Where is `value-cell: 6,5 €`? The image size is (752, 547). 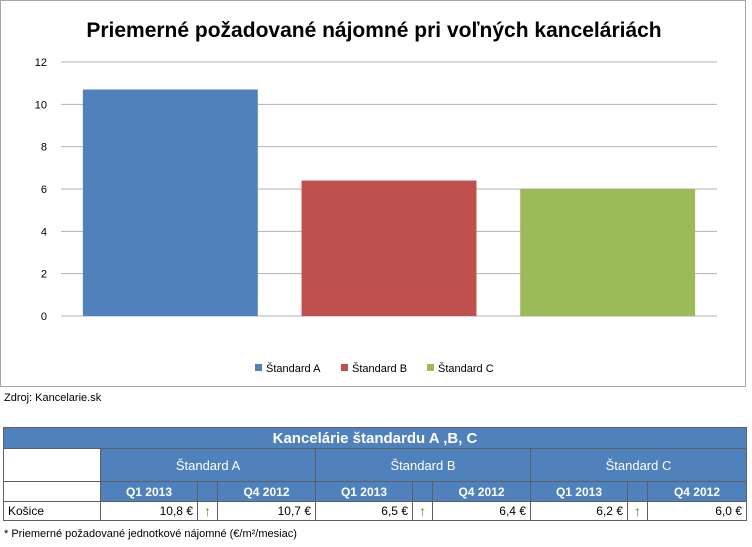 value-cell: 6,5 € is located at coordinates (364, 511).